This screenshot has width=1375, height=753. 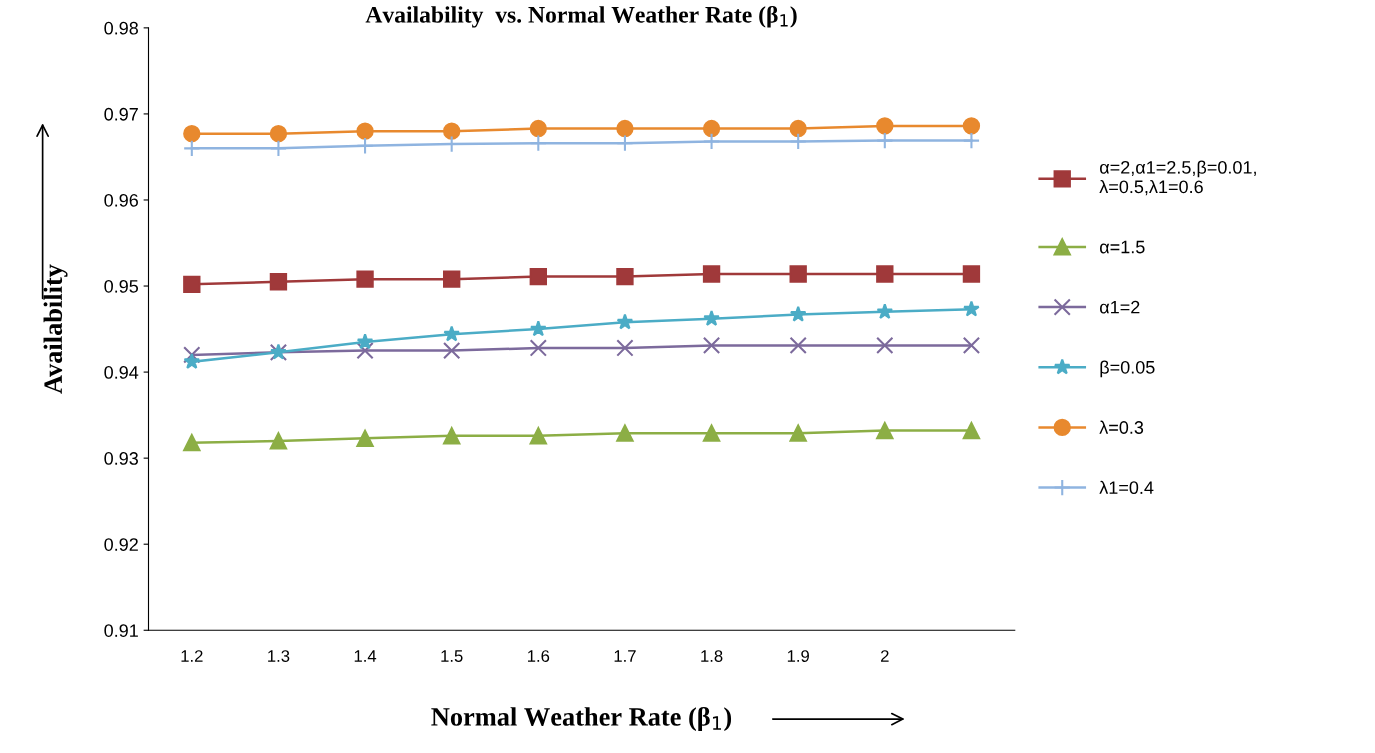 What do you see at coordinates (121, 458) in the screenshot?
I see `y-tick-label: 0.93` at bounding box center [121, 458].